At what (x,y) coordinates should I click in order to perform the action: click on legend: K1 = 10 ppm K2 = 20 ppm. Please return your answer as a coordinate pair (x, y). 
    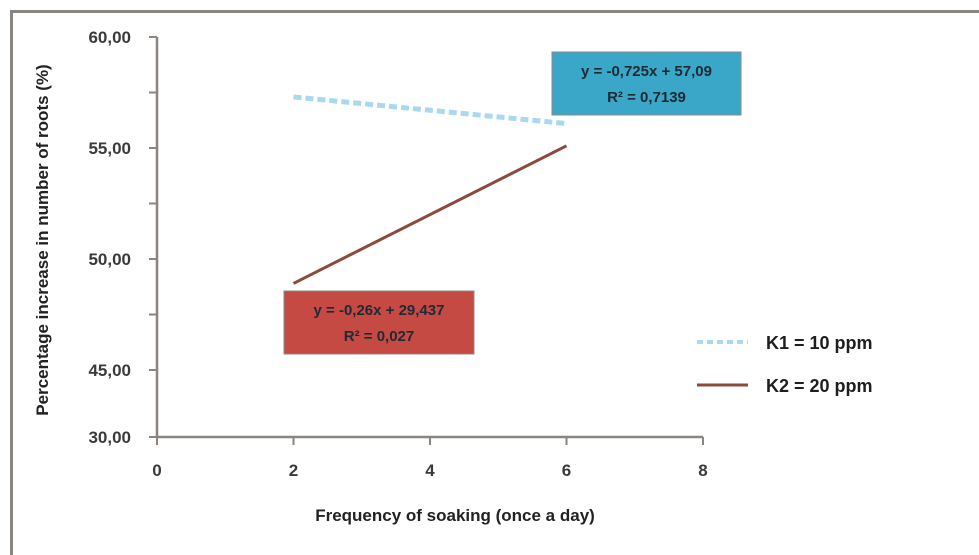
    Looking at the image, I should click on (785, 364).